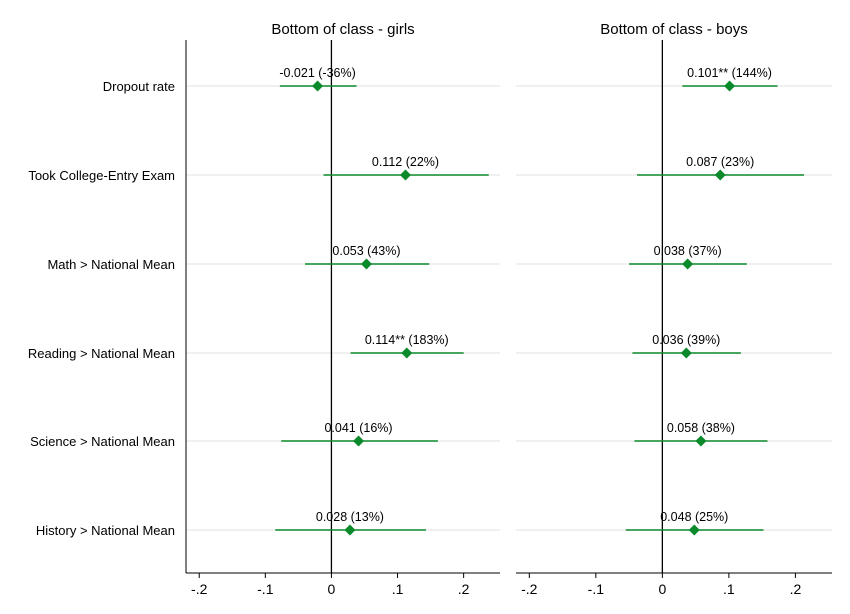 Image resolution: width=850 pixels, height=614 pixels. What do you see at coordinates (701, 428) in the screenshot?
I see `estimate-label: 0.058 (38%)` at bounding box center [701, 428].